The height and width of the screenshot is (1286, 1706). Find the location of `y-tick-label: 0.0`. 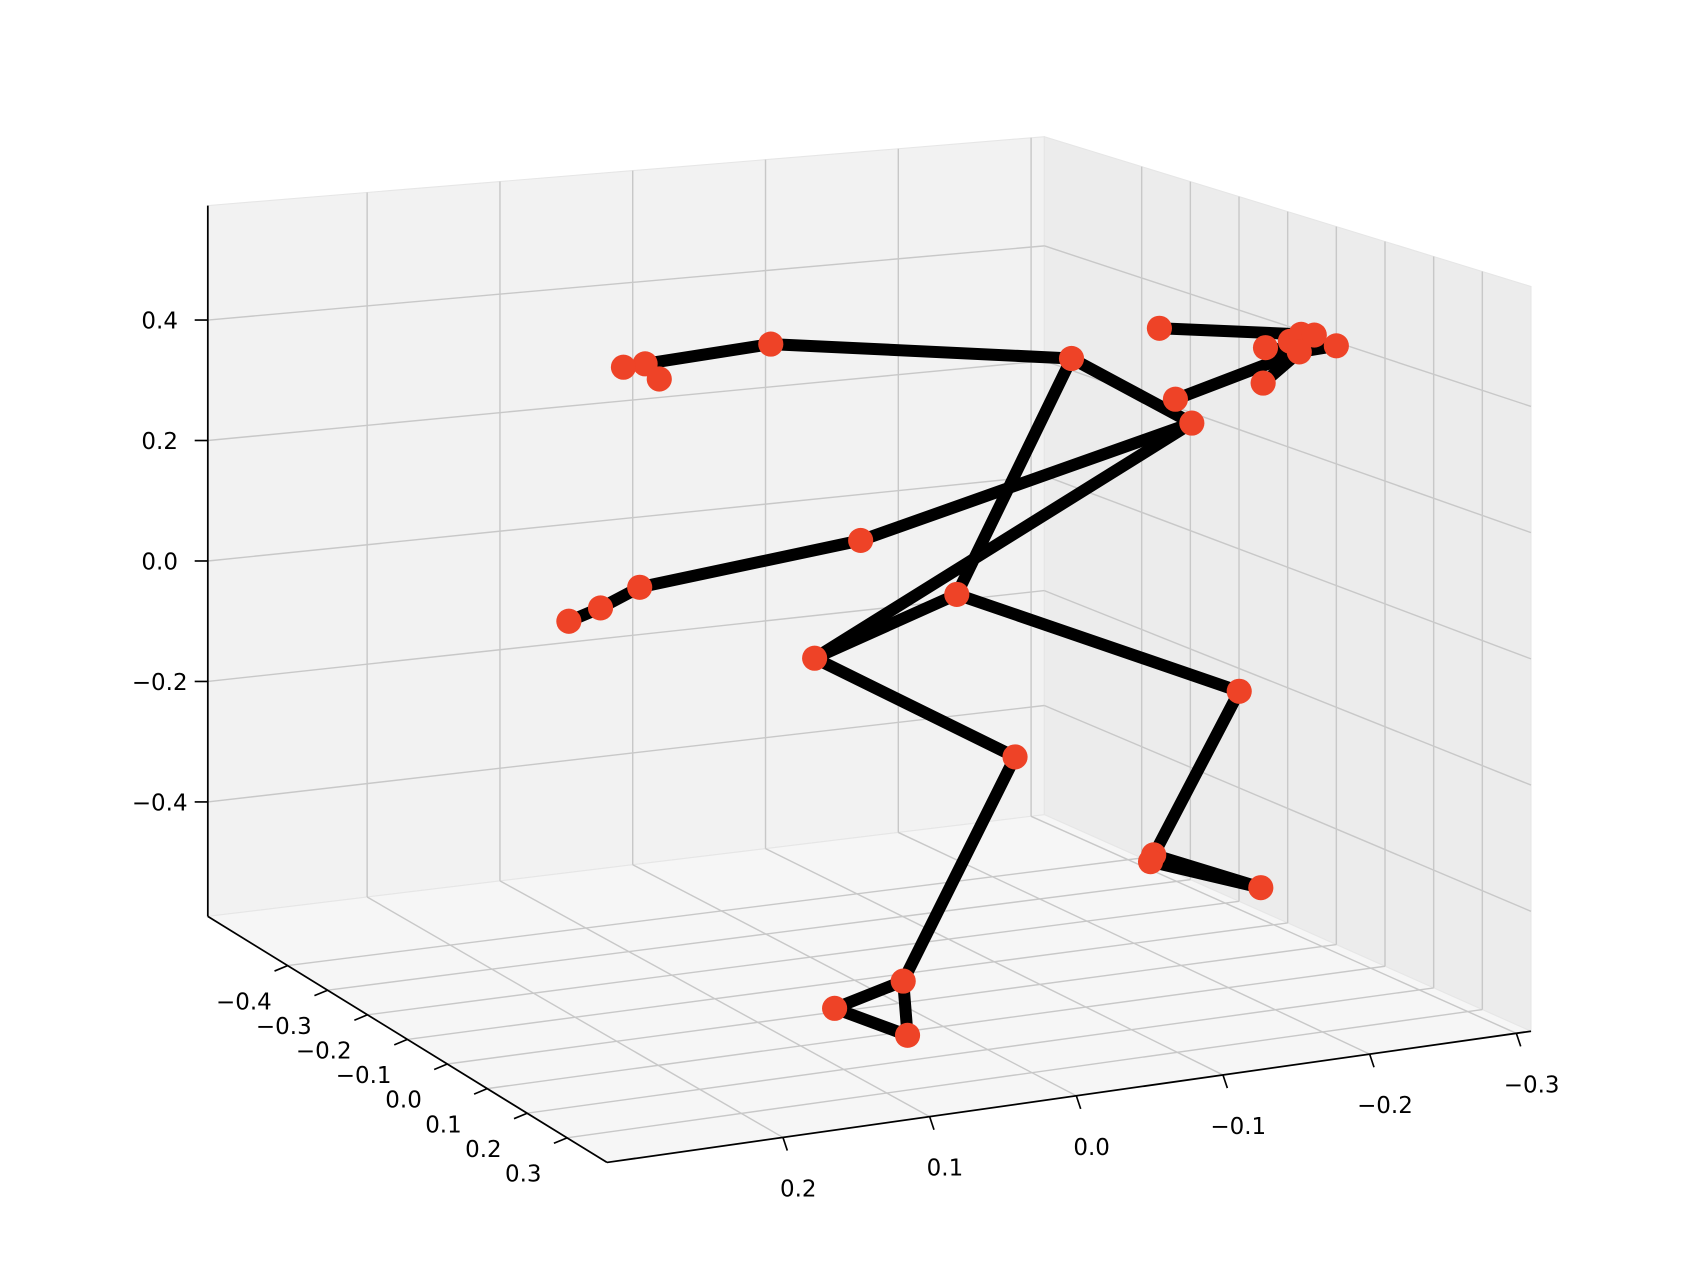

y-tick-label: 0.0 is located at coordinates (1091, 1148).